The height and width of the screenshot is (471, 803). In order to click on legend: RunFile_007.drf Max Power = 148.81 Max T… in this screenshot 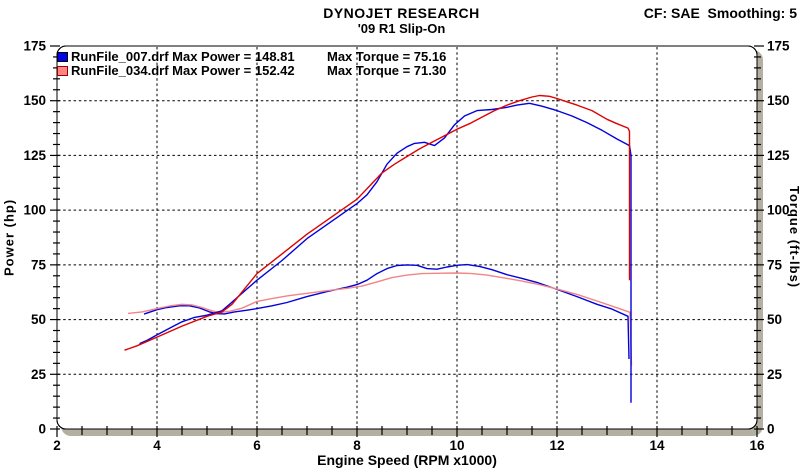, I will do `click(251, 63)`.